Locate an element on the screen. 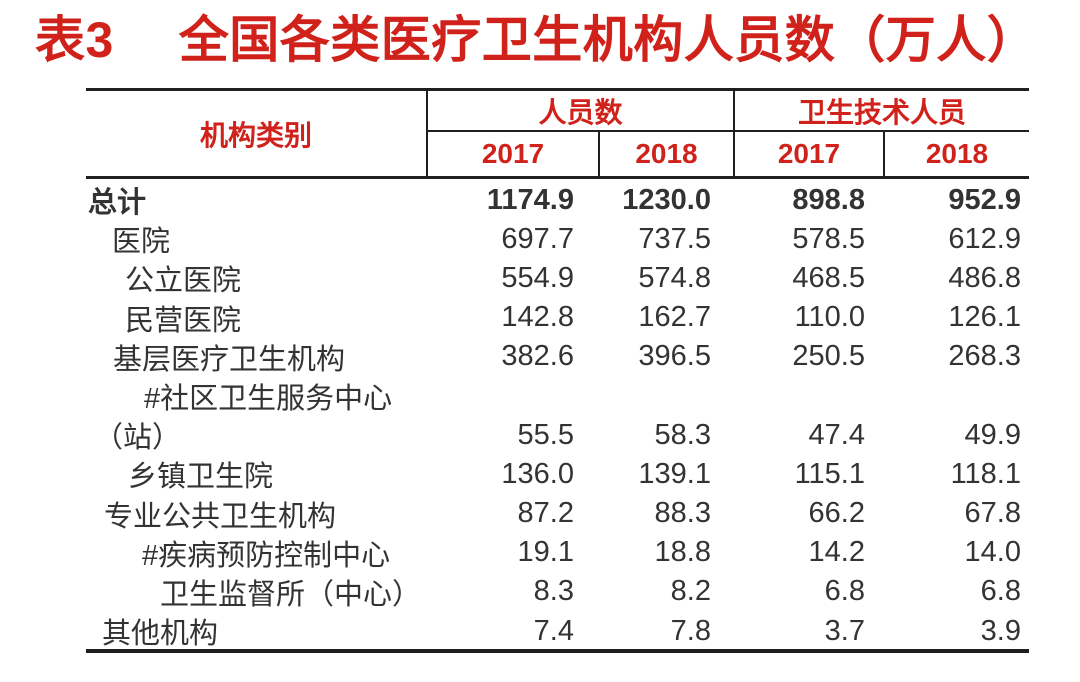 This screenshot has height=682, width=1080. row-value: 88.3 is located at coordinates (682, 513).